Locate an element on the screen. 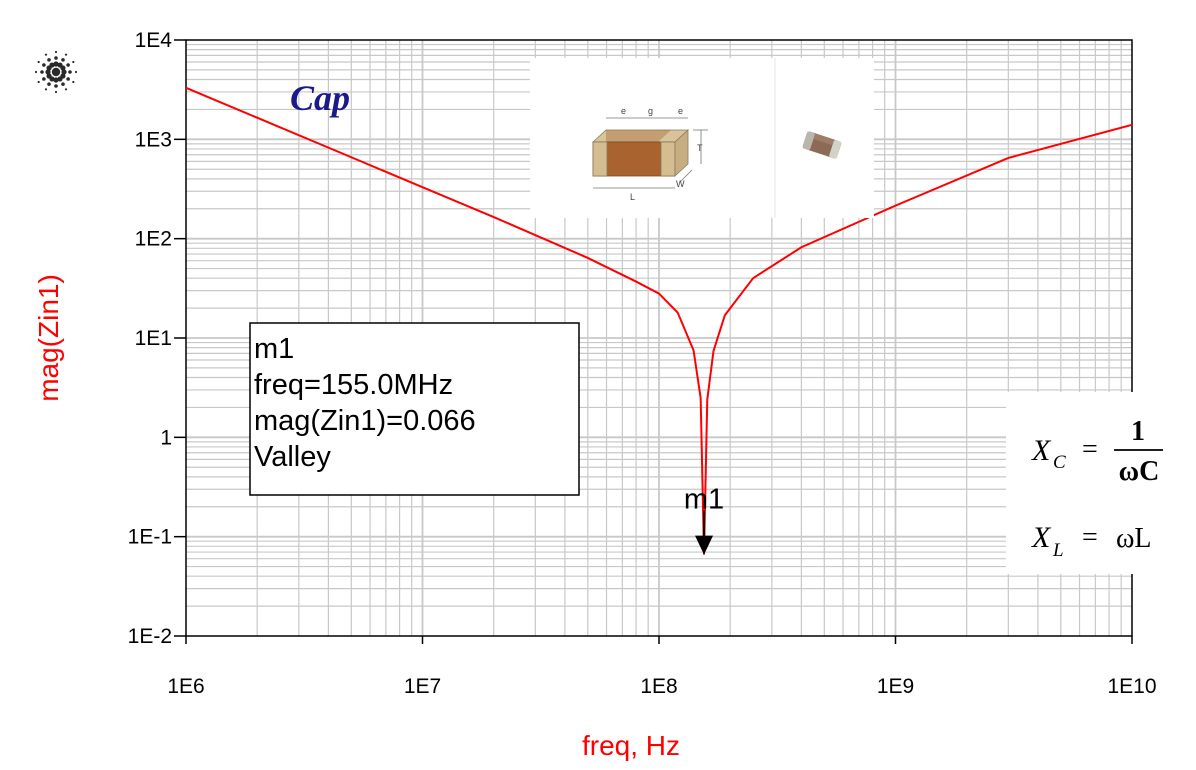 This screenshot has width=1196, height=770. marker-label: m1 is located at coordinates (704, 500).